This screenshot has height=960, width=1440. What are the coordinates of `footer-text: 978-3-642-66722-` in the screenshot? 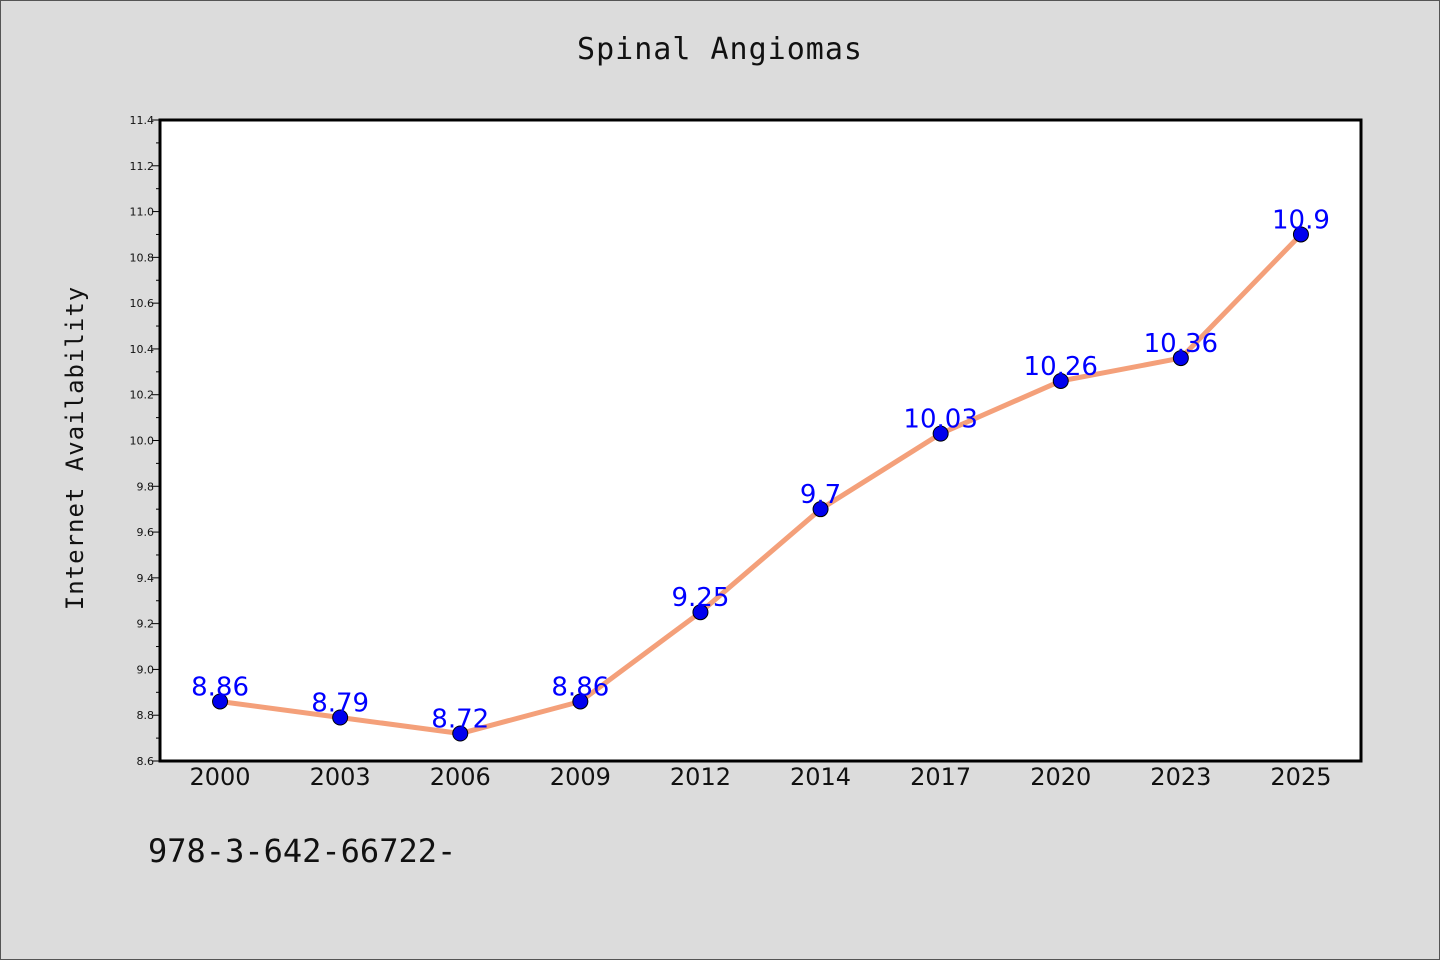 It's located at (302, 851).